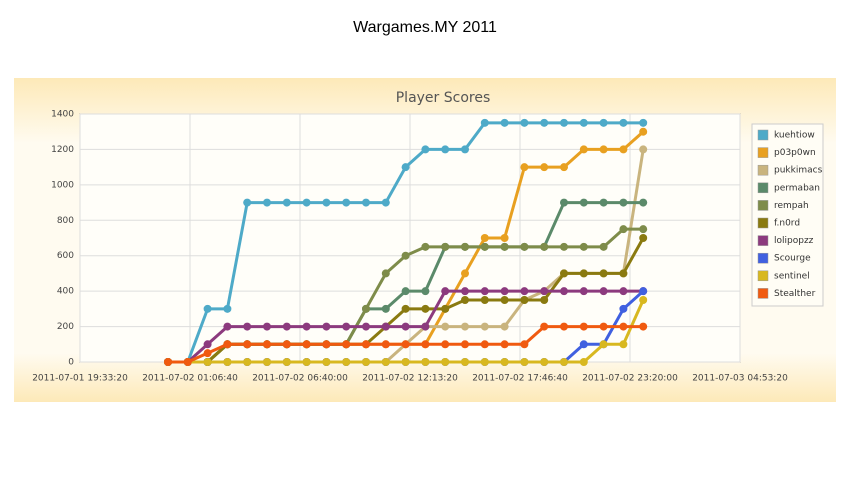 This screenshot has width=850, height=484. I want to click on legend-label: sentinel, so click(792, 276).